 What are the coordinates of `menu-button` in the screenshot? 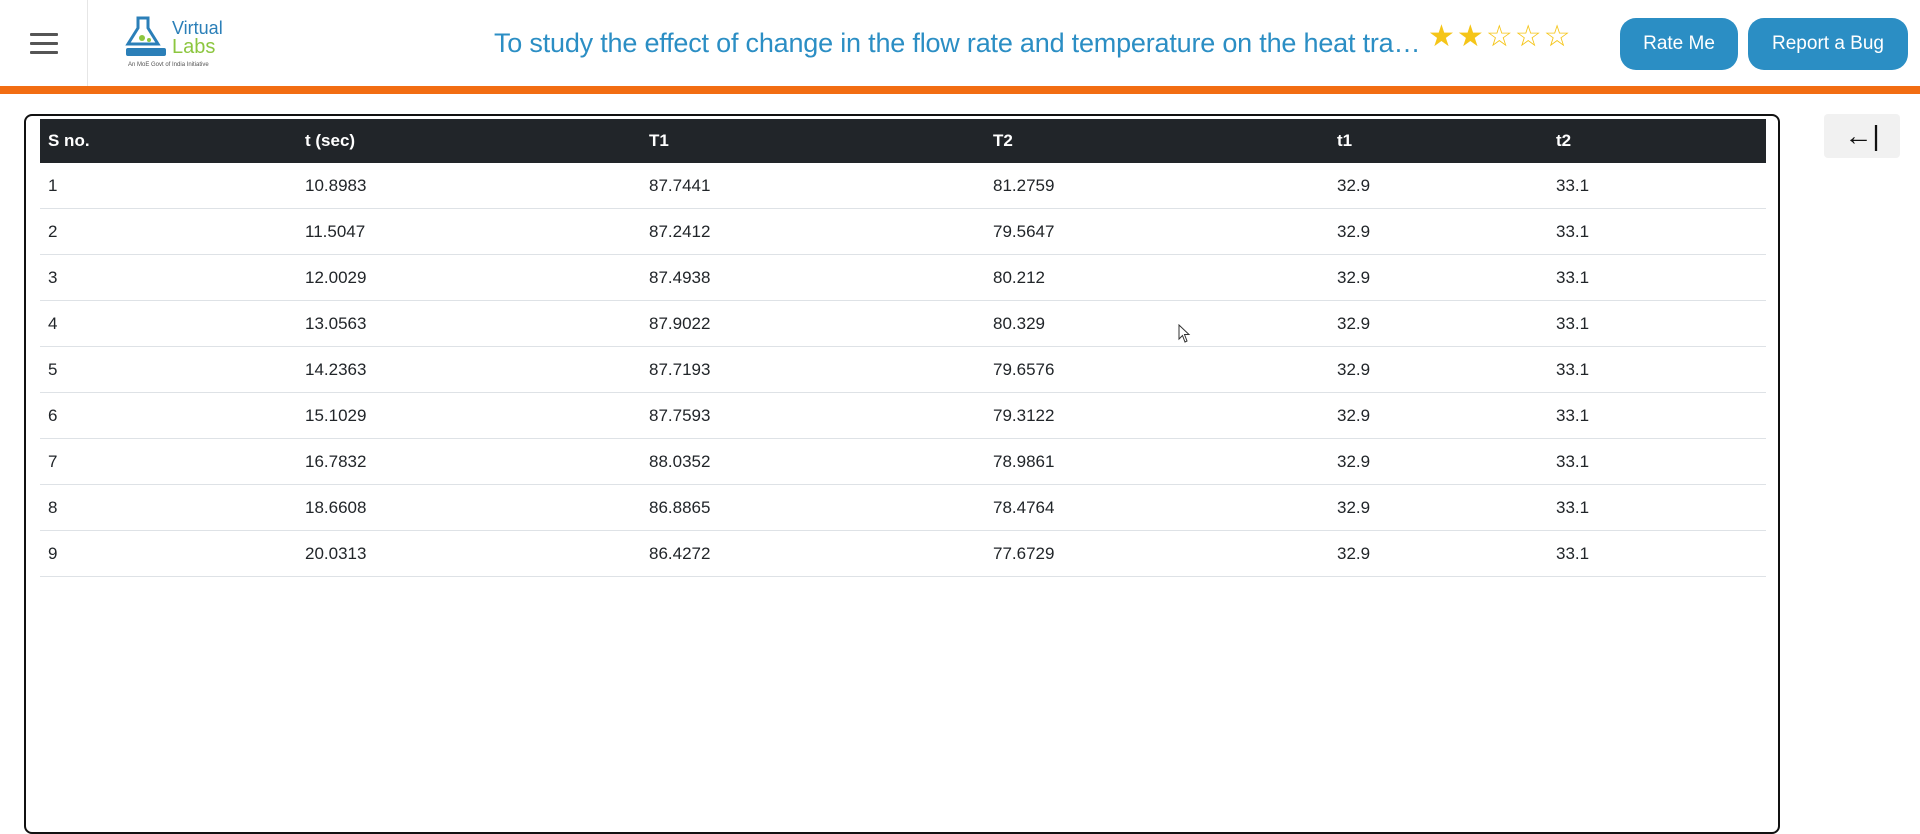 It's located at (44, 43).